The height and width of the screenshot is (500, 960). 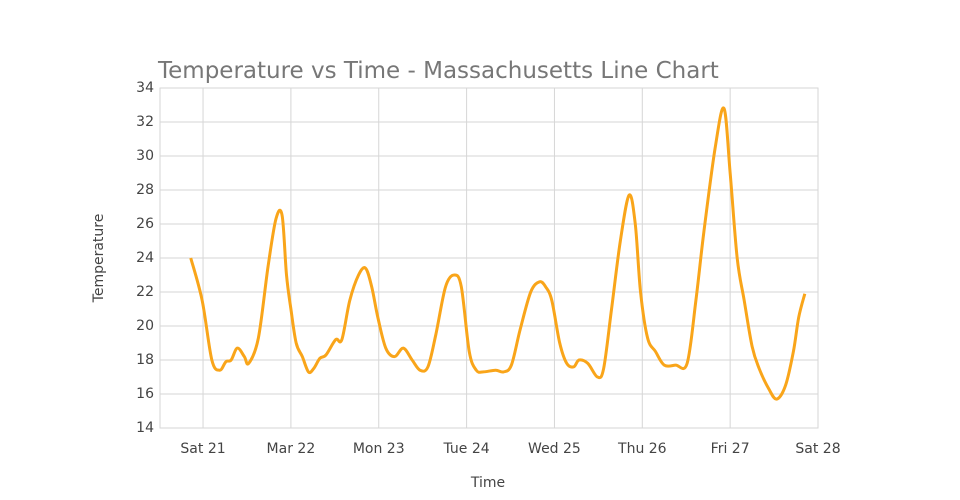 I want to click on x-axis-title: Time, so click(x=487, y=483).